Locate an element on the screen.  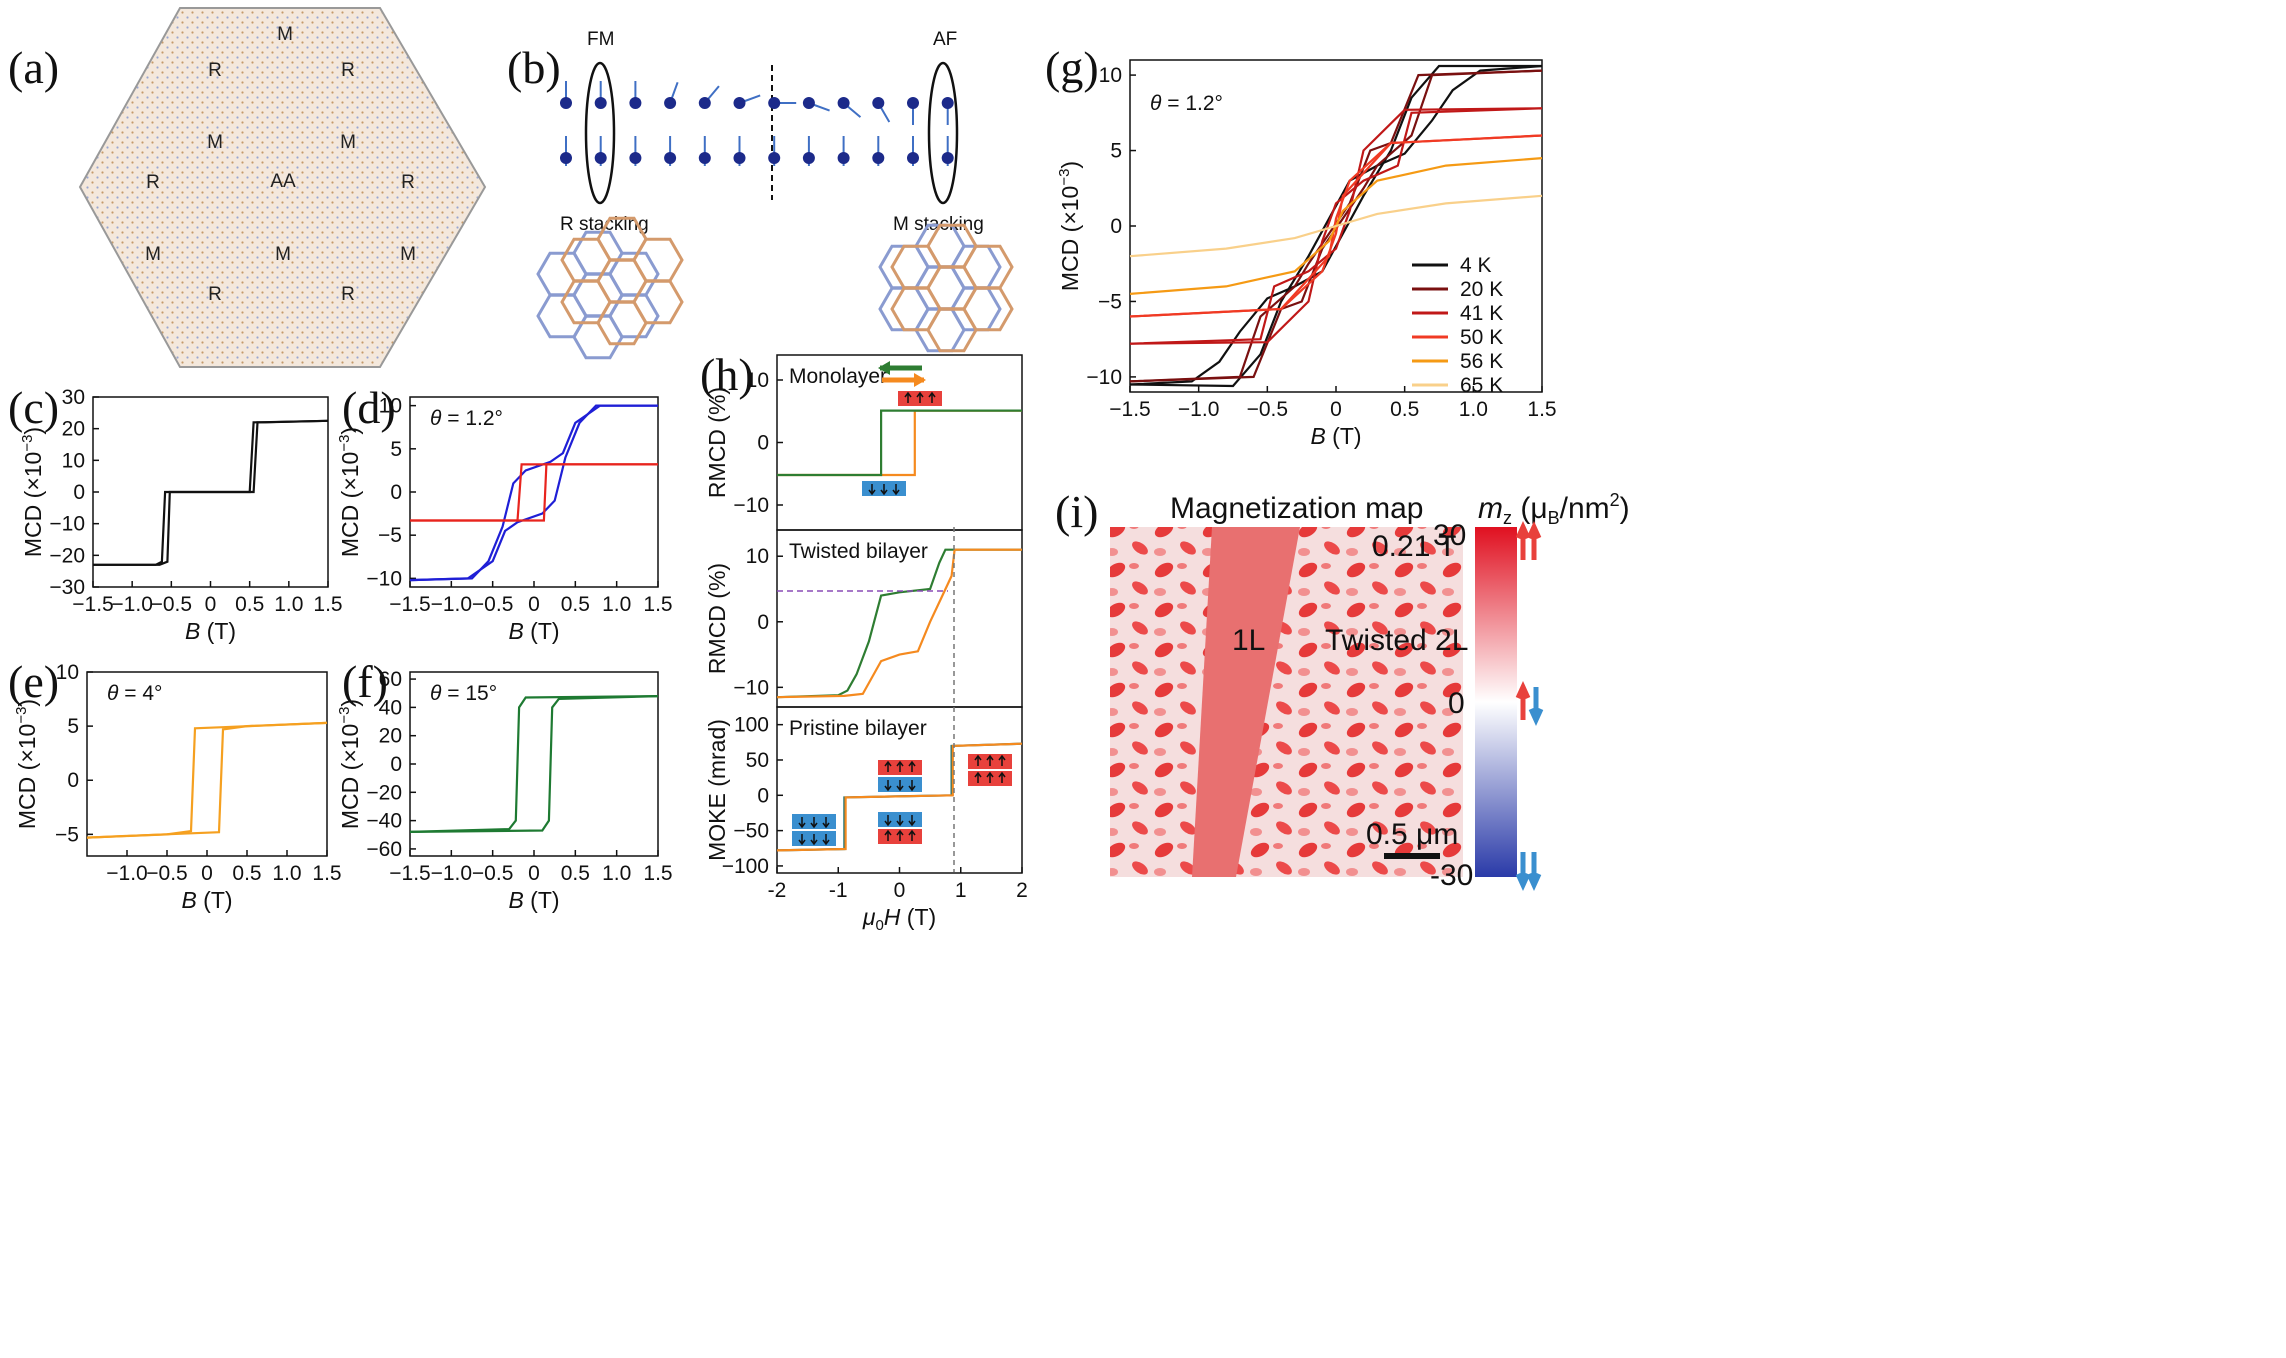
monolayer-region is located at coordinates (1246, 702).